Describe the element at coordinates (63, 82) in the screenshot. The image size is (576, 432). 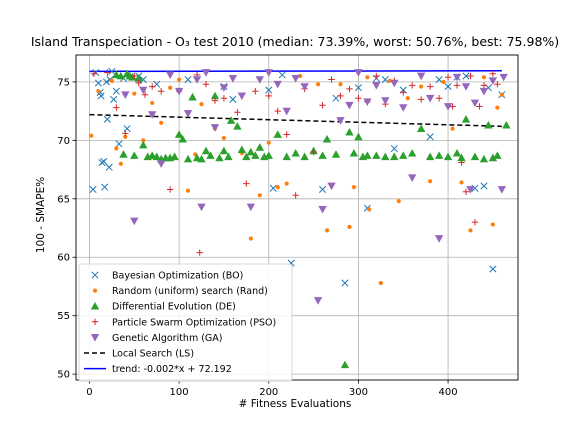
I see `y-tick-label: 75` at that location.